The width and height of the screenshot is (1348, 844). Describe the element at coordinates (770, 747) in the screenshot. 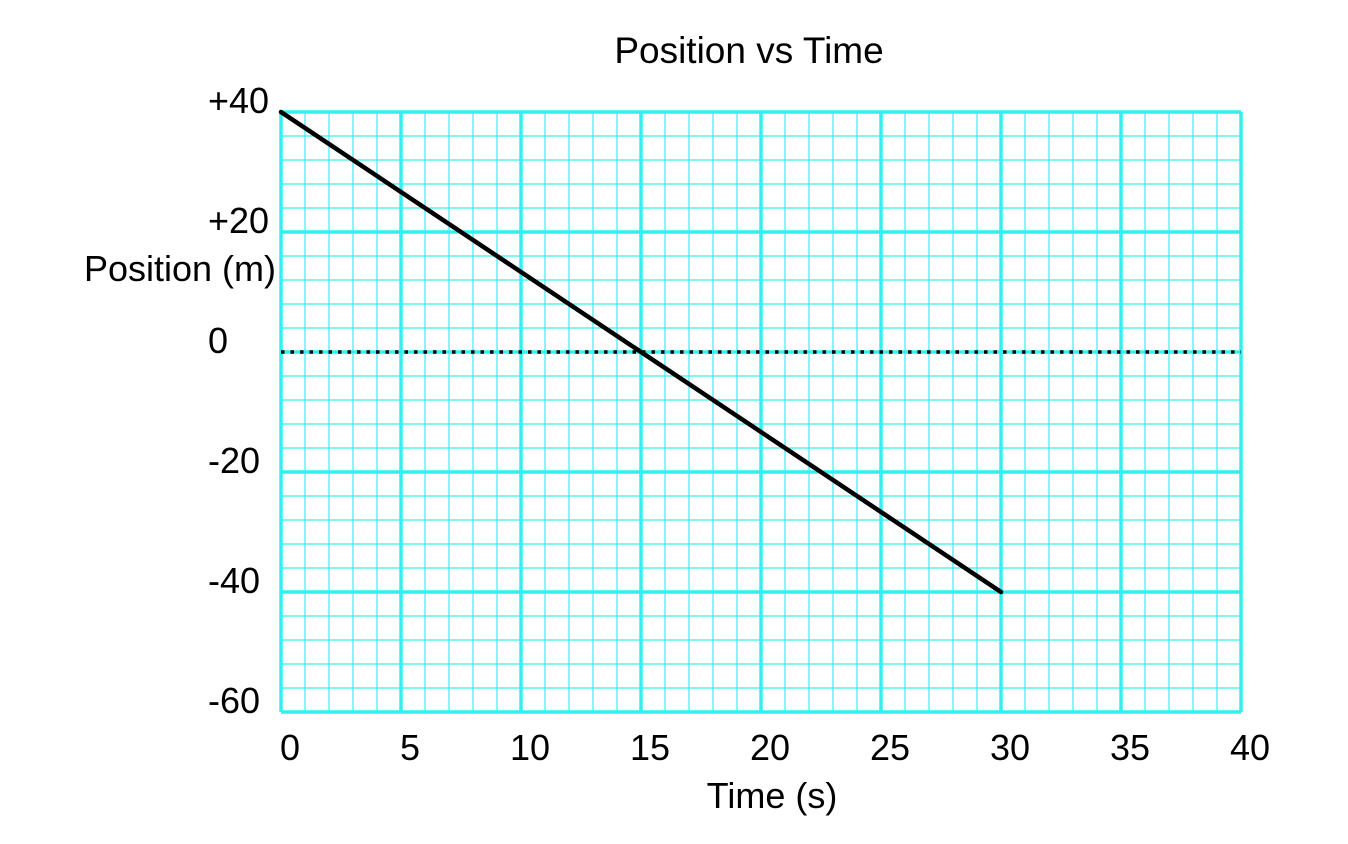

I see `x-tick-label: 20` at that location.